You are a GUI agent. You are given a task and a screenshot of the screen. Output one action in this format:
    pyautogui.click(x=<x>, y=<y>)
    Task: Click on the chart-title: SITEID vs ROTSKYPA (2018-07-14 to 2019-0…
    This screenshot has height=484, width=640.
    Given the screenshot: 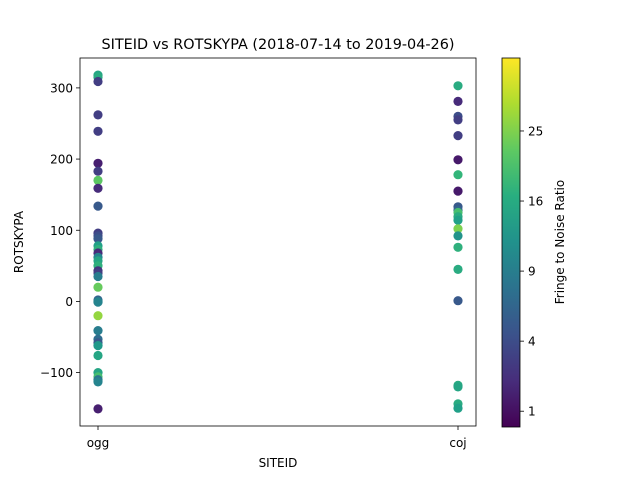 What is the action you would take?
    pyautogui.click(x=278, y=45)
    